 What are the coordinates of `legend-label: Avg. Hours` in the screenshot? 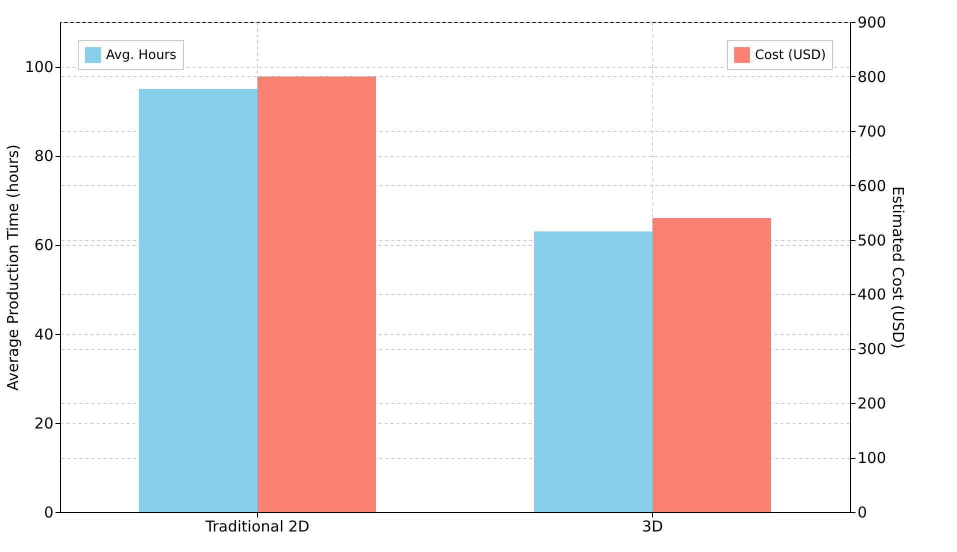 It's located at (141, 55).